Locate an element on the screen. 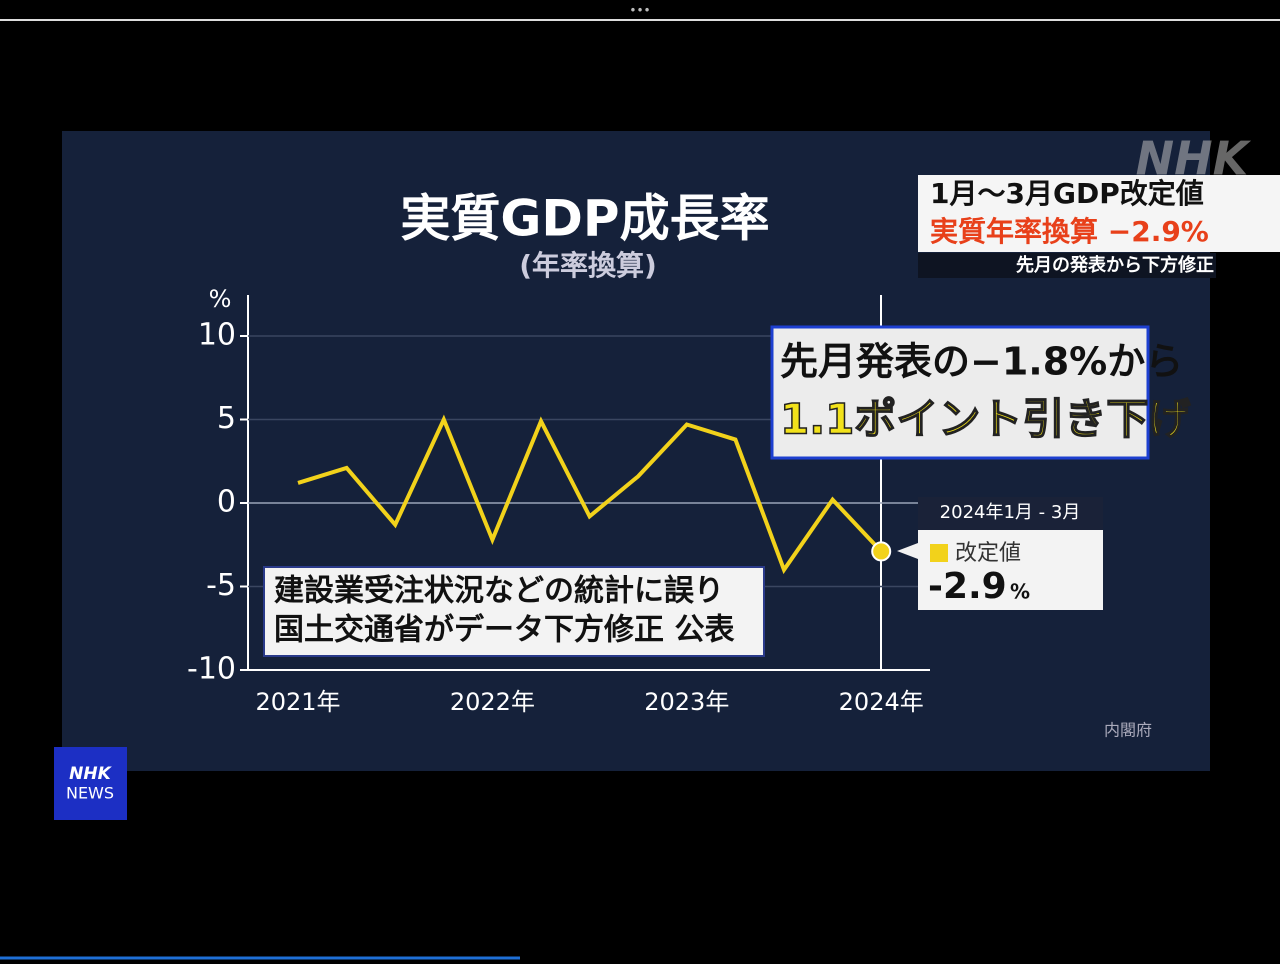 This screenshot has width=1280, height=964. chart-subtitle: (年率換算) is located at coordinates (588, 265).